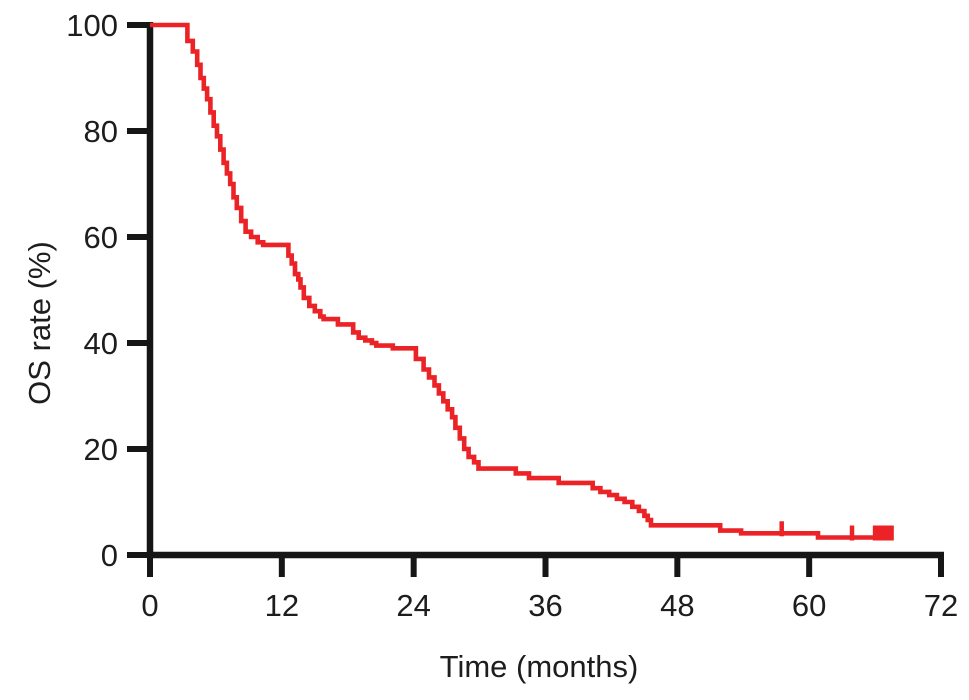  I want to click on x-axis-tick-label: 12, so click(282, 605).